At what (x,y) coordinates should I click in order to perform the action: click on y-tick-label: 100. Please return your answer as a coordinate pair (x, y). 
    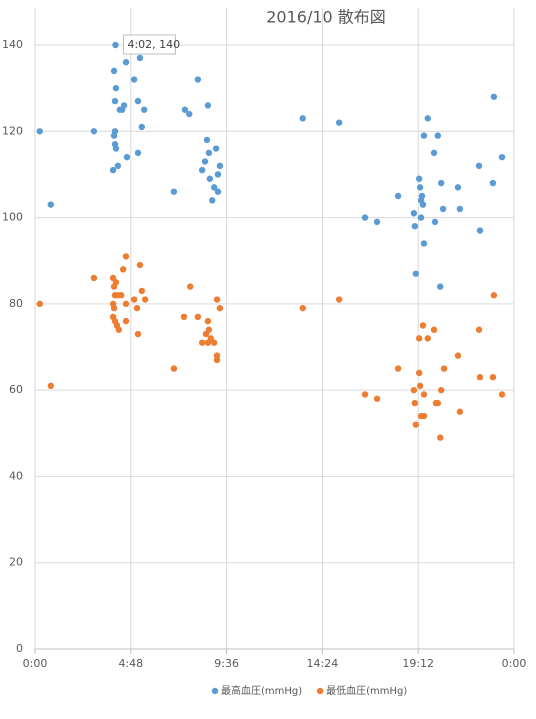
    Looking at the image, I should click on (12, 217).